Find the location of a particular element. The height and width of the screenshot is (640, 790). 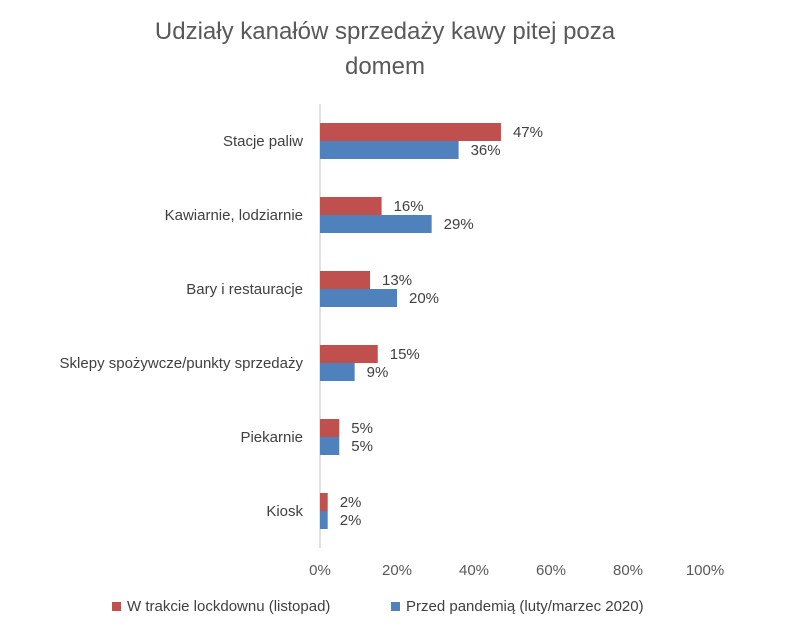

category-label: Piekarnie is located at coordinates (271, 437).